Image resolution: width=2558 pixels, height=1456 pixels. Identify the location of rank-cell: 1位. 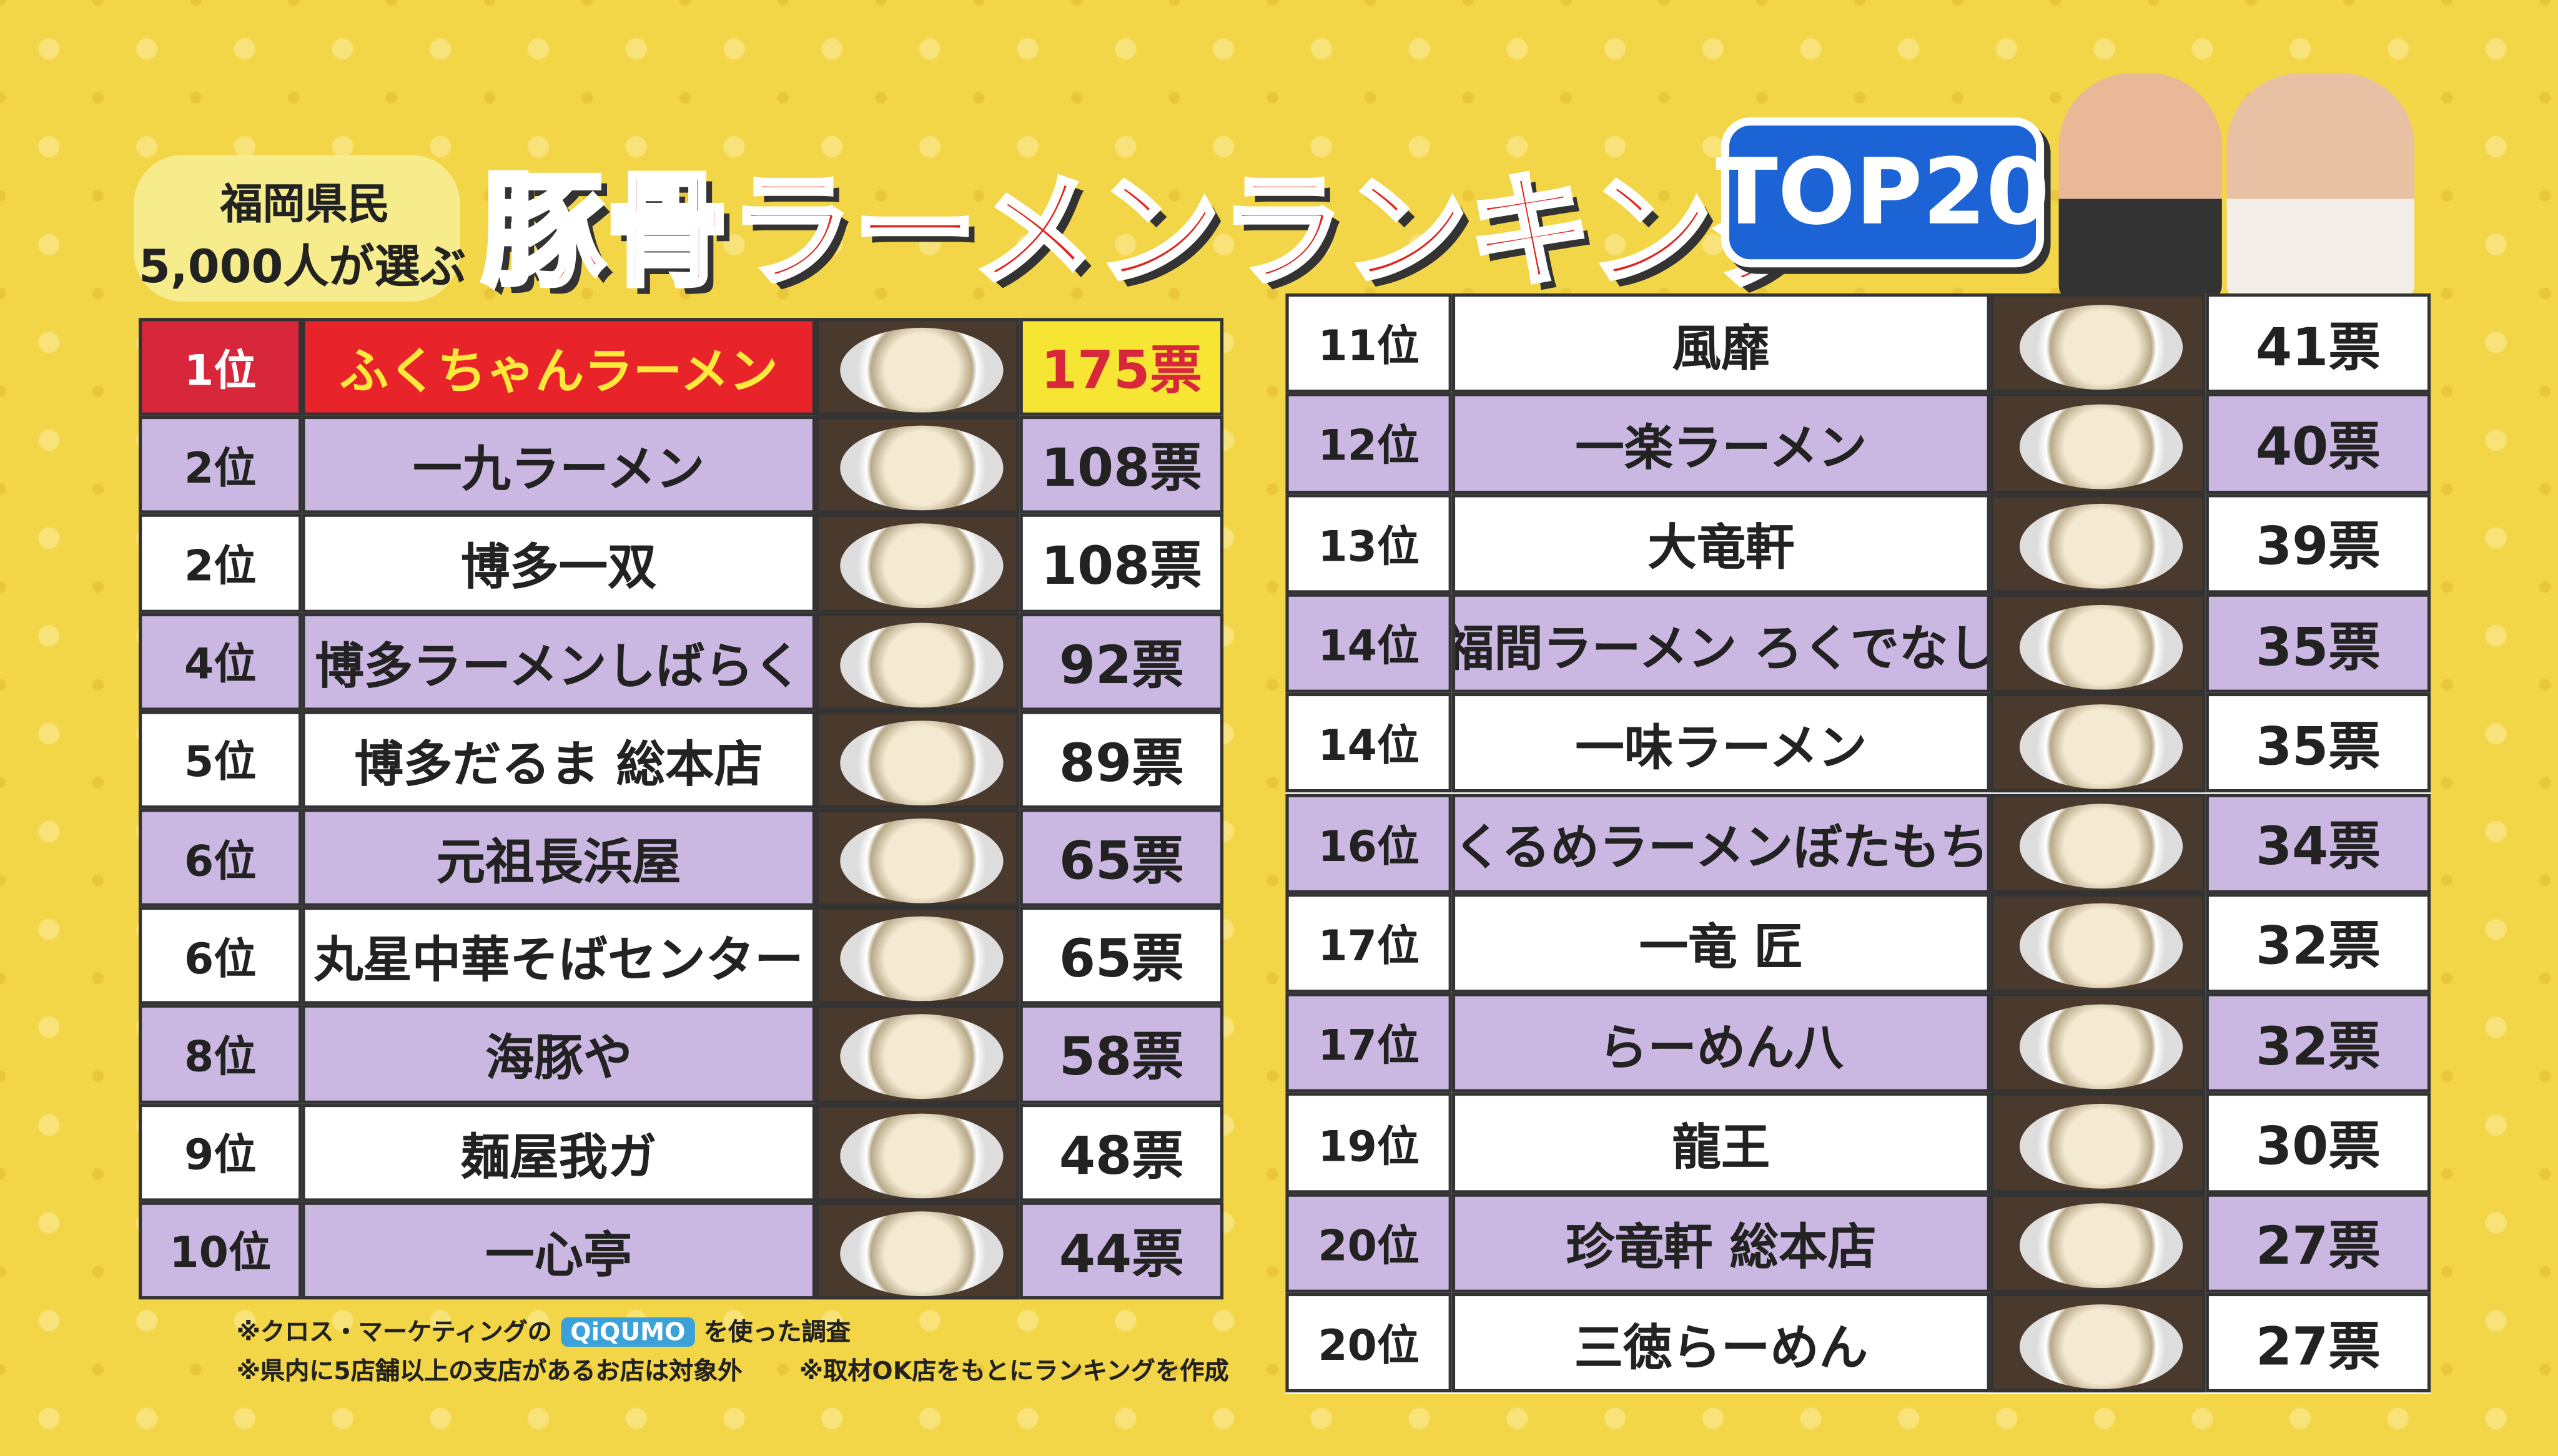
(220, 367).